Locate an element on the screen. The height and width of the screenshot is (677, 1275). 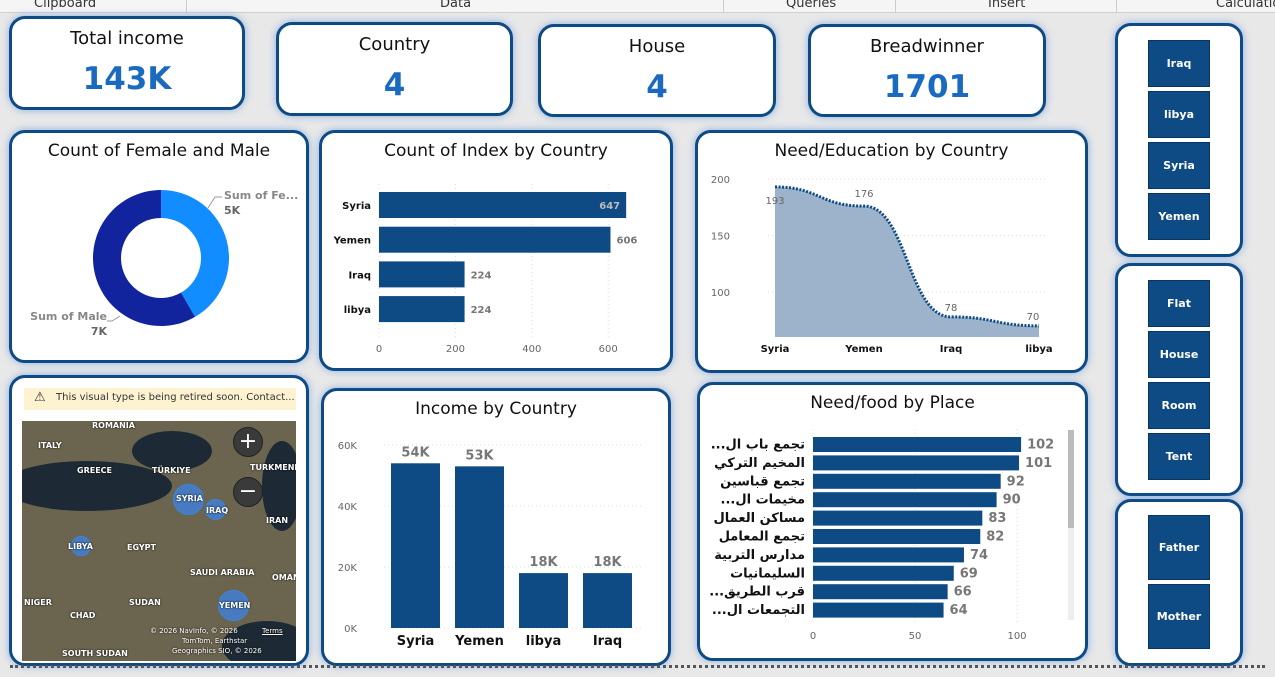
map-label: SAUDI ARABIA is located at coordinates (222, 572).